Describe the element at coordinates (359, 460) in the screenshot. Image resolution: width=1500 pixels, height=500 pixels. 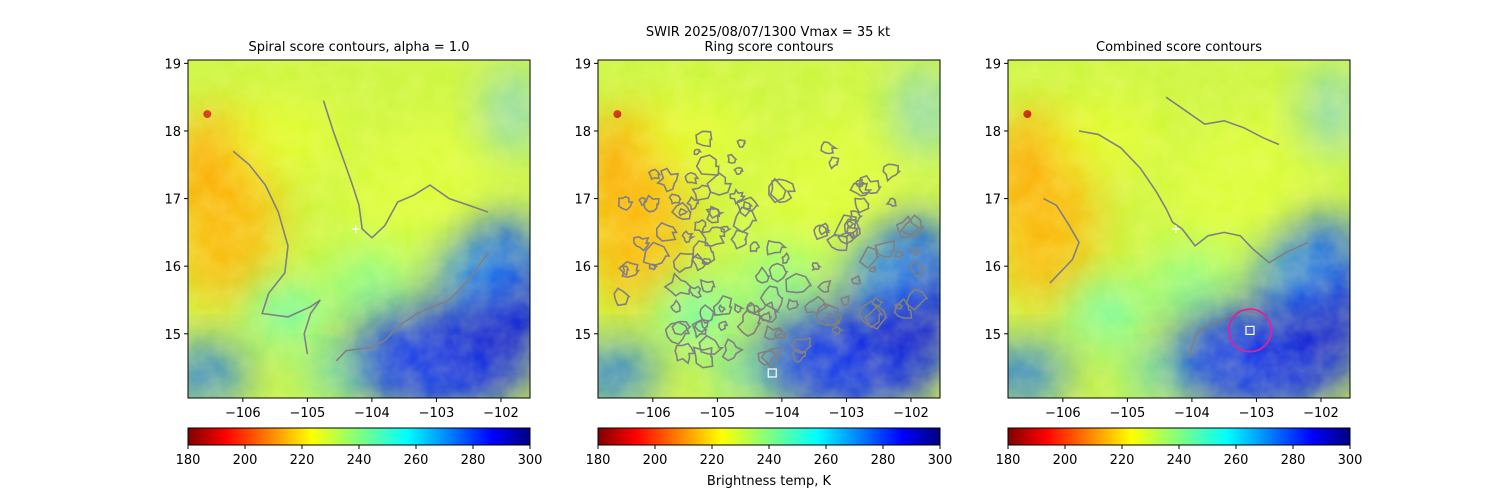
I see `colorbar-tick-label: 240` at that location.